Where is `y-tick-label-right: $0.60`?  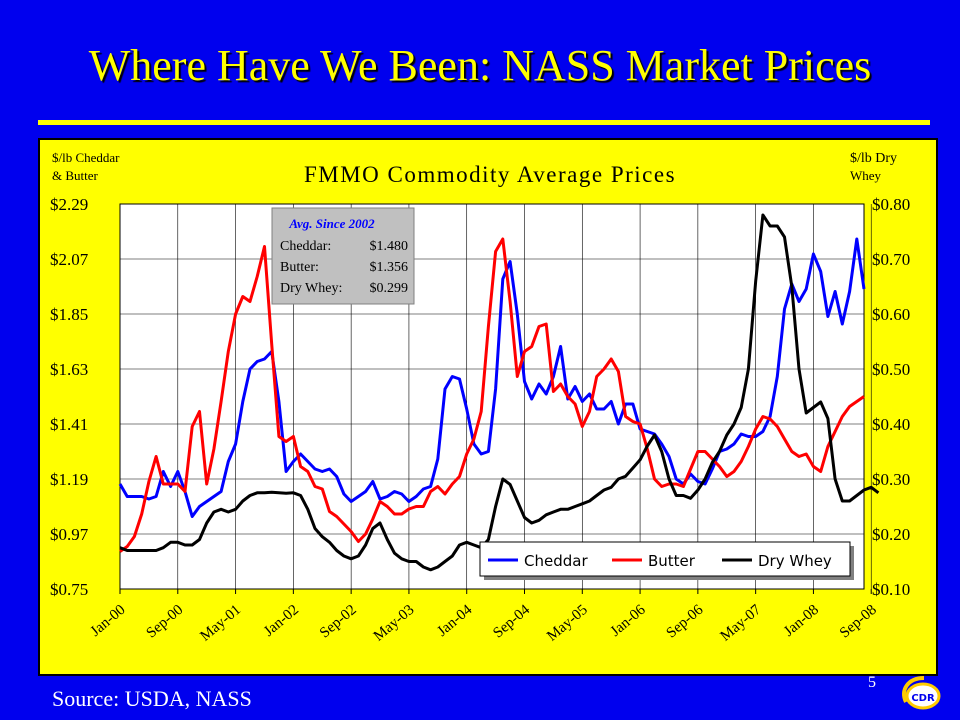 y-tick-label-right: $0.60 is located at coordinates (891, 314).